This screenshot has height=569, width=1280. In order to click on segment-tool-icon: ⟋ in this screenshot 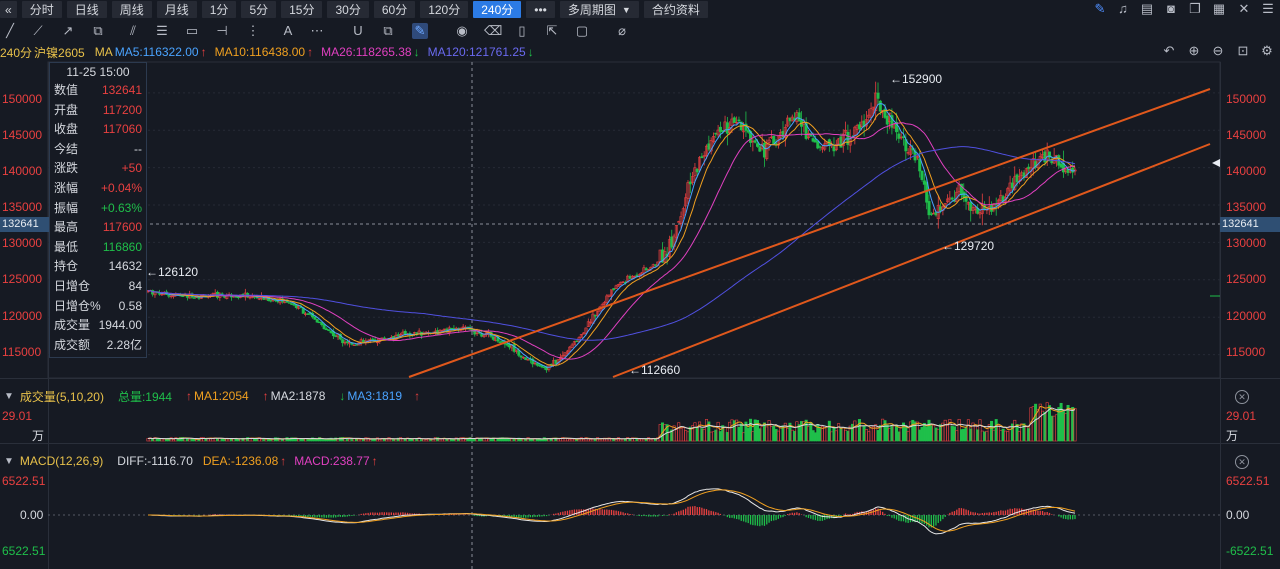, I will do `click(38, 30)`.